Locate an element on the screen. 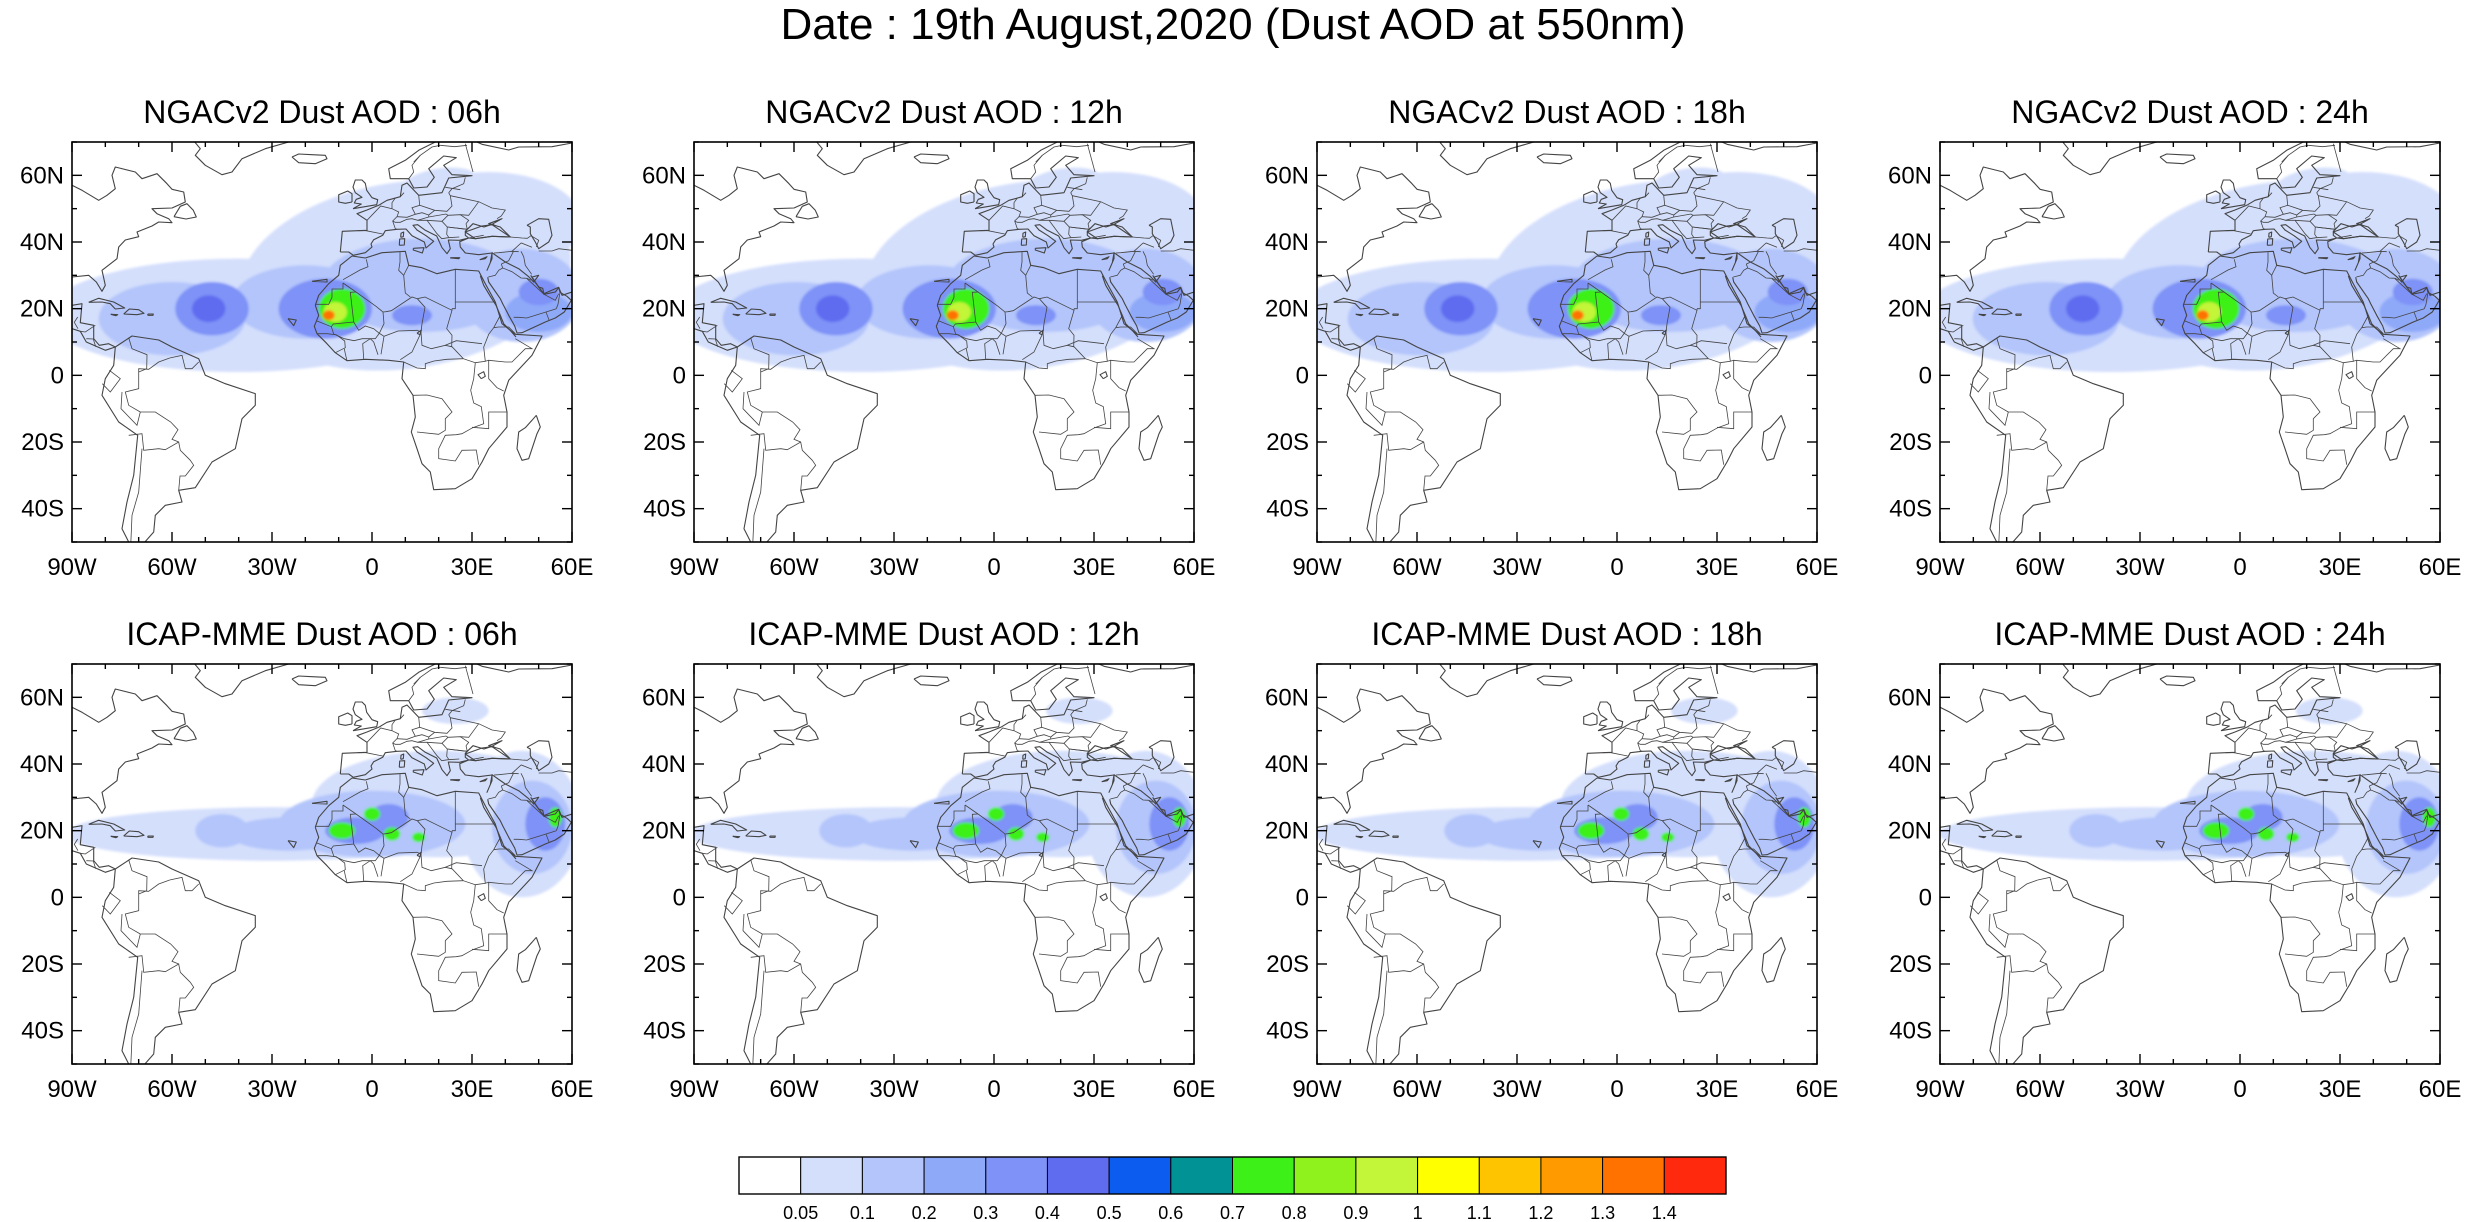 The image size is (2466, 1222). colorbar-label: 0.05 is located at coordinates (800, 1212).